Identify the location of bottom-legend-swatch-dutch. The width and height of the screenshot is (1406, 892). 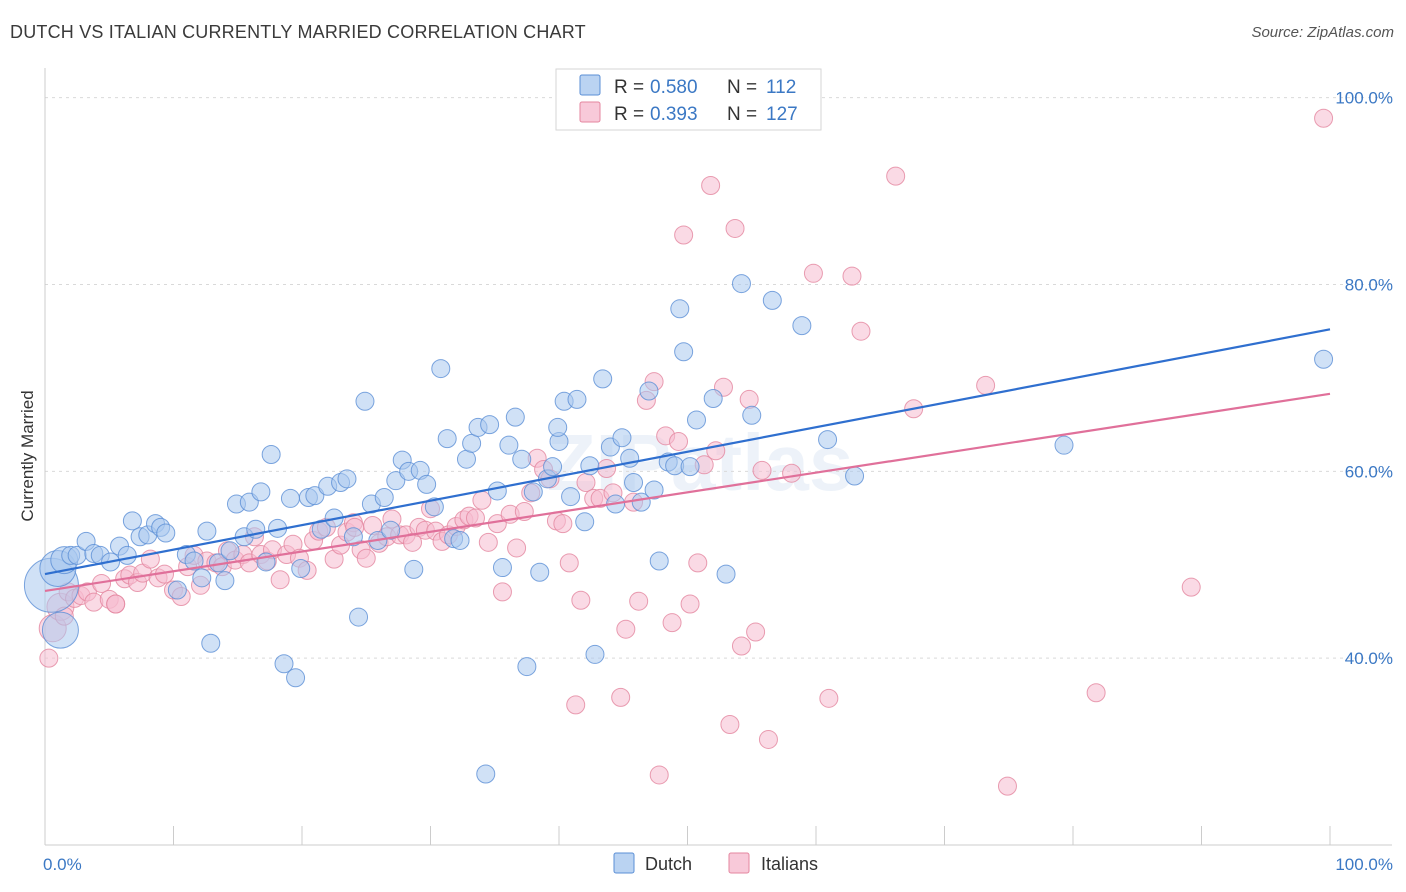
(624, 863).